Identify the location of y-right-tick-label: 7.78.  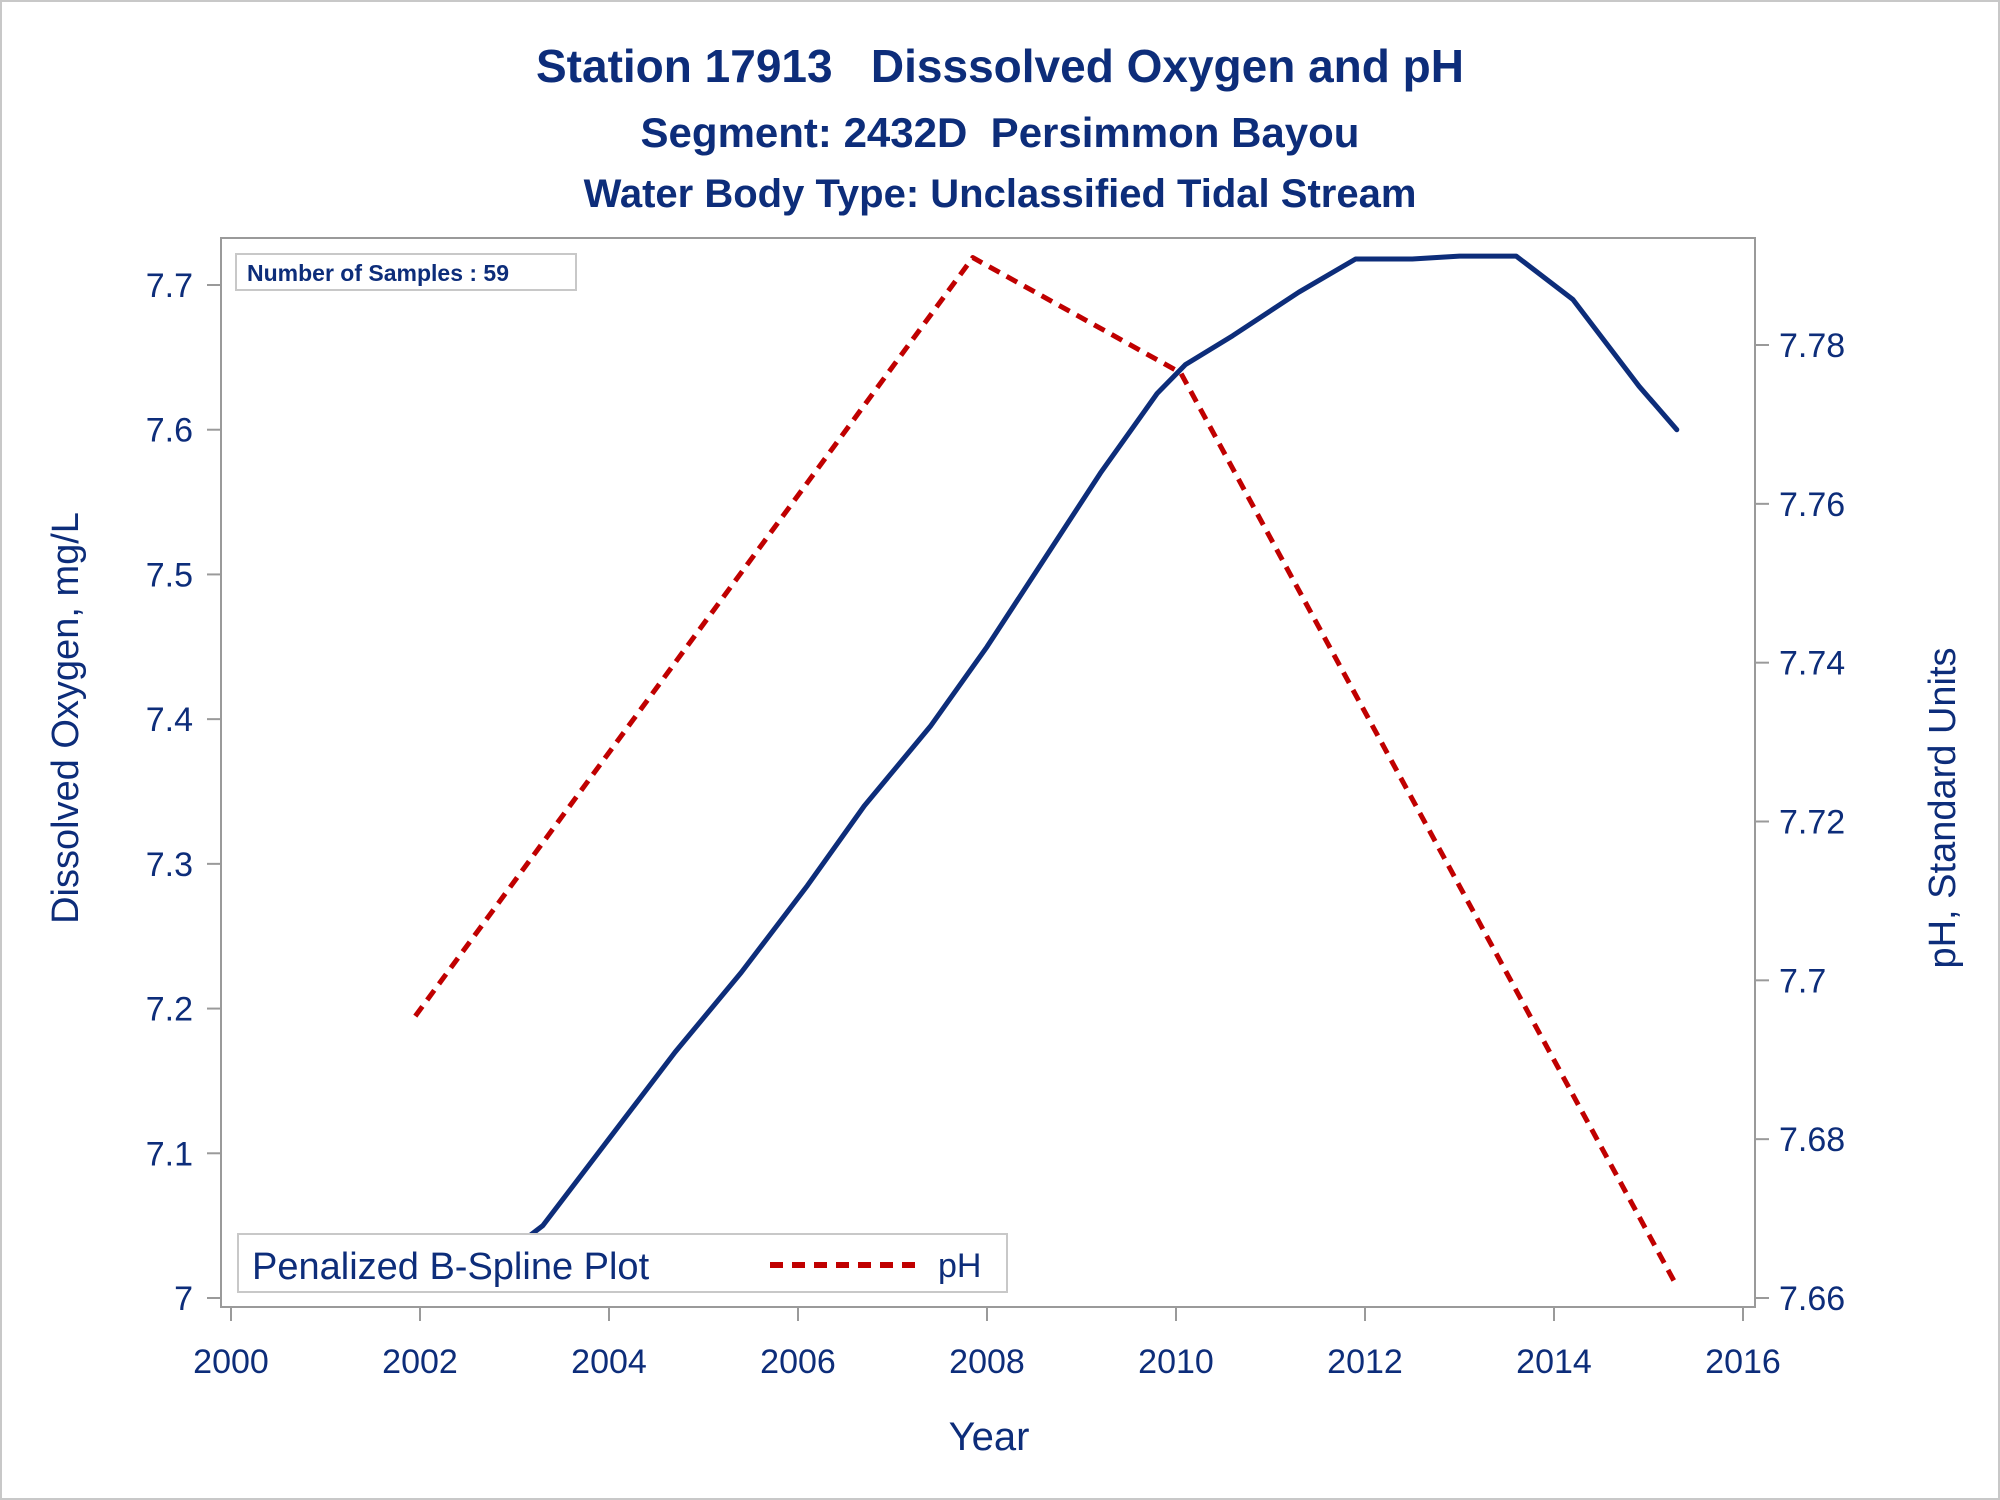
(1812, 346).